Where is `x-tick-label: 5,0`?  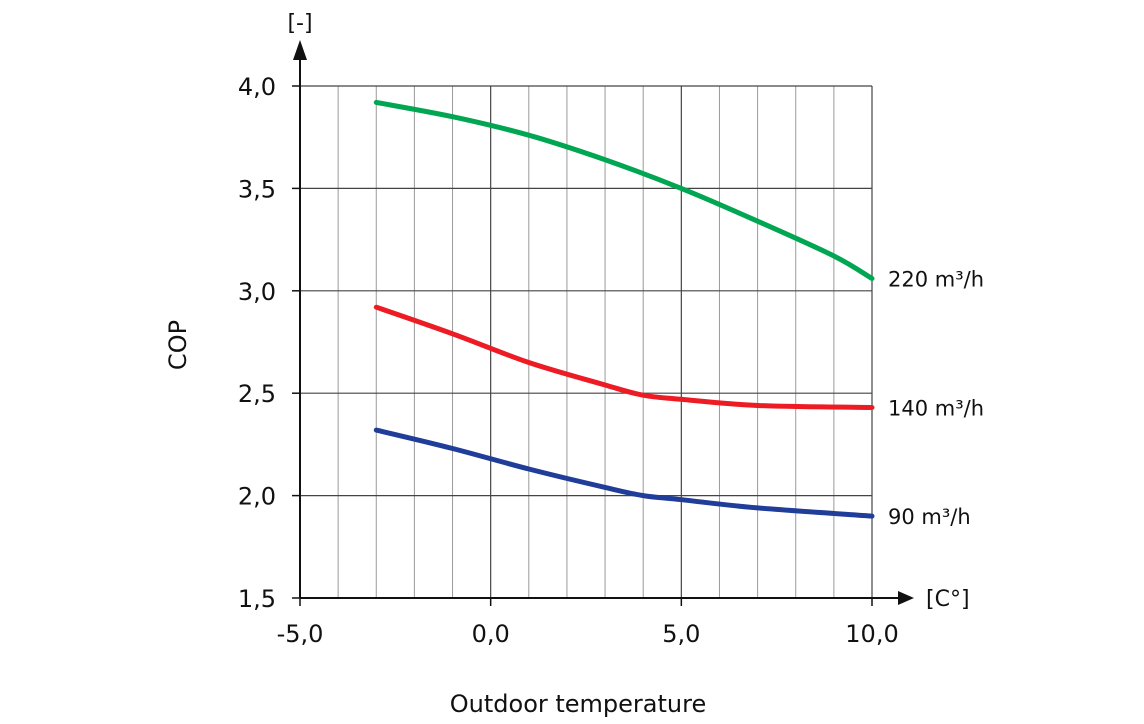
x-tick-label: 5,0 is located at coordinates (681, 634).